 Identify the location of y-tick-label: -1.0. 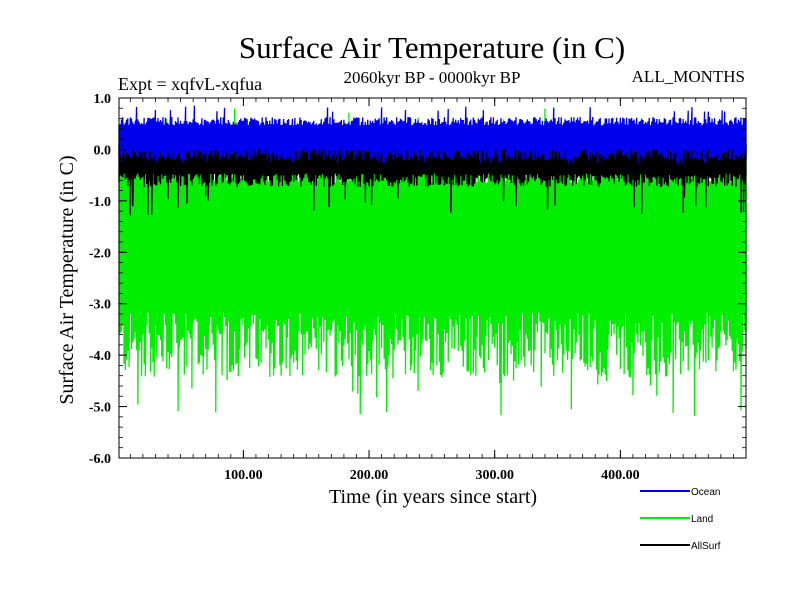
(100, 202).